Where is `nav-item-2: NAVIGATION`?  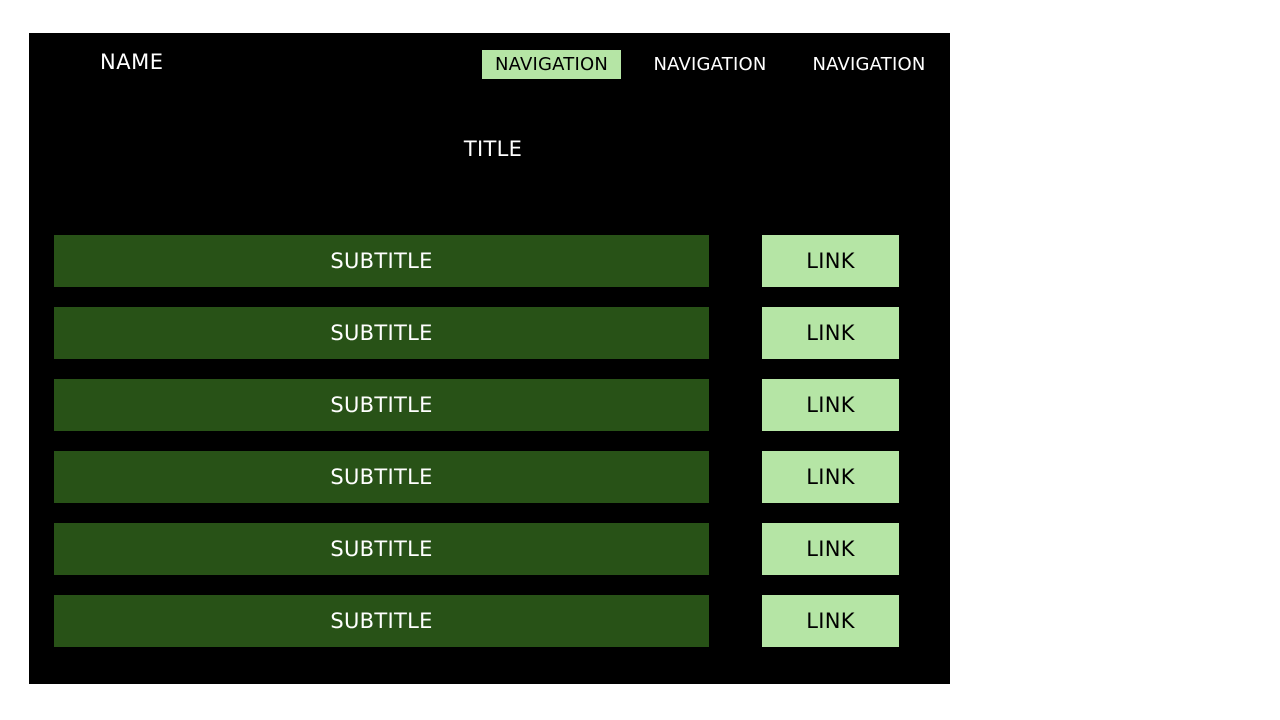
nav-item-2: NAVIGATION is located at coordinates (710, 64).